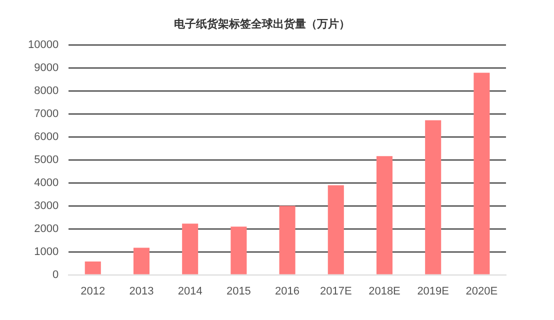  Describe the element at coordinates (46, 137) in the screenshot. I see `y-tick-label: 6000` at that location.